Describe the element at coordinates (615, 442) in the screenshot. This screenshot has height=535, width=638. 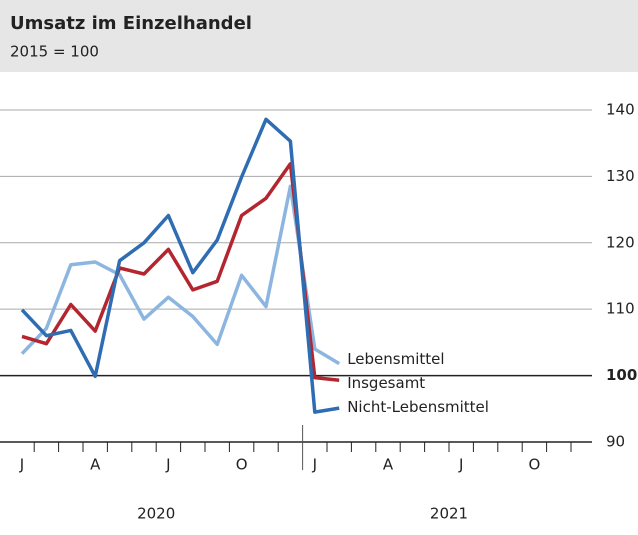
I see `y-tick-label: 90` at that location.